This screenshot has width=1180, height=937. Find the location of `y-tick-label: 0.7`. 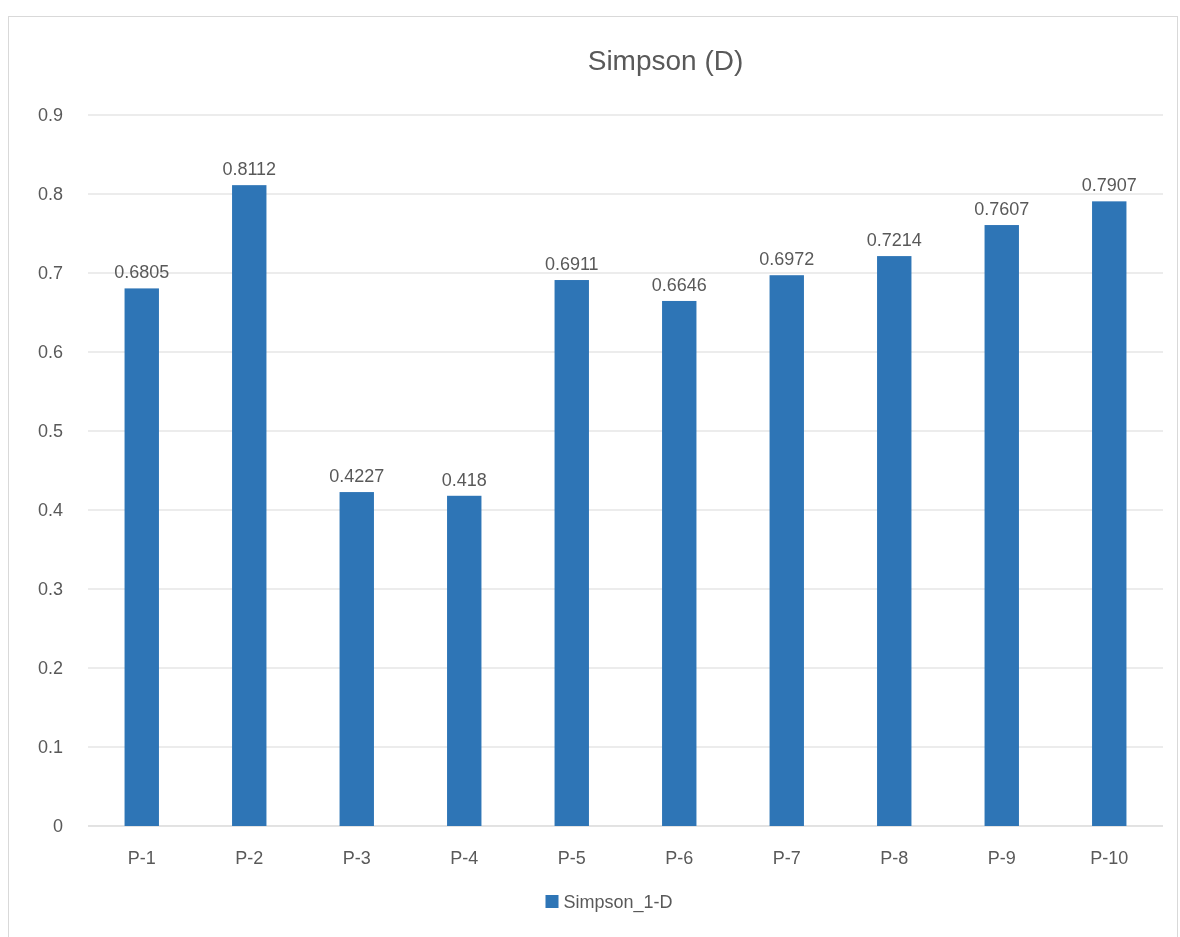

y-tick-label: 0.7 is located at coordinates (50, 273).